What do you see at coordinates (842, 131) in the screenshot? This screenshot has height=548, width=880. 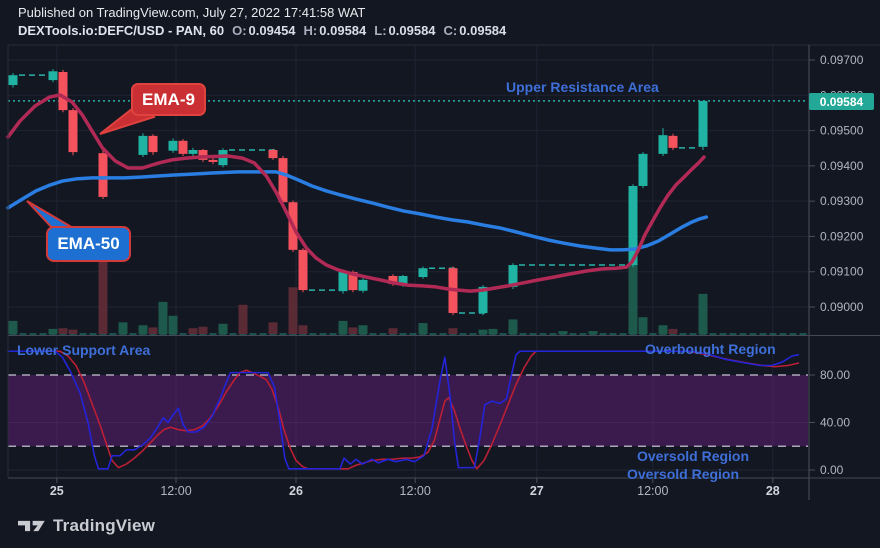 I see `price-tick-label: 0.09500` at bounding box center [842, 131].